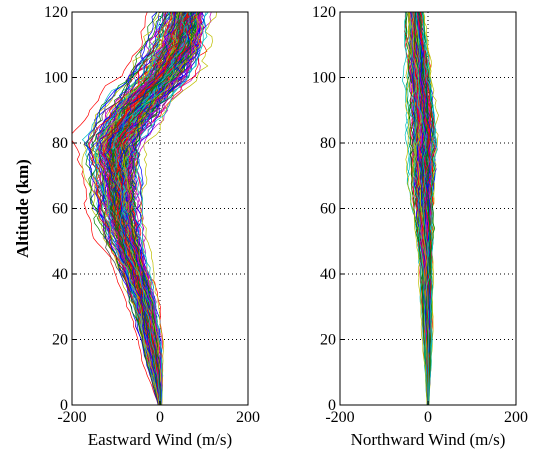  What do you see at coordinates (22, 208) in the screenshot?
I see `y-axis-label: Altitude (km)` at bounding box center [22, 208].